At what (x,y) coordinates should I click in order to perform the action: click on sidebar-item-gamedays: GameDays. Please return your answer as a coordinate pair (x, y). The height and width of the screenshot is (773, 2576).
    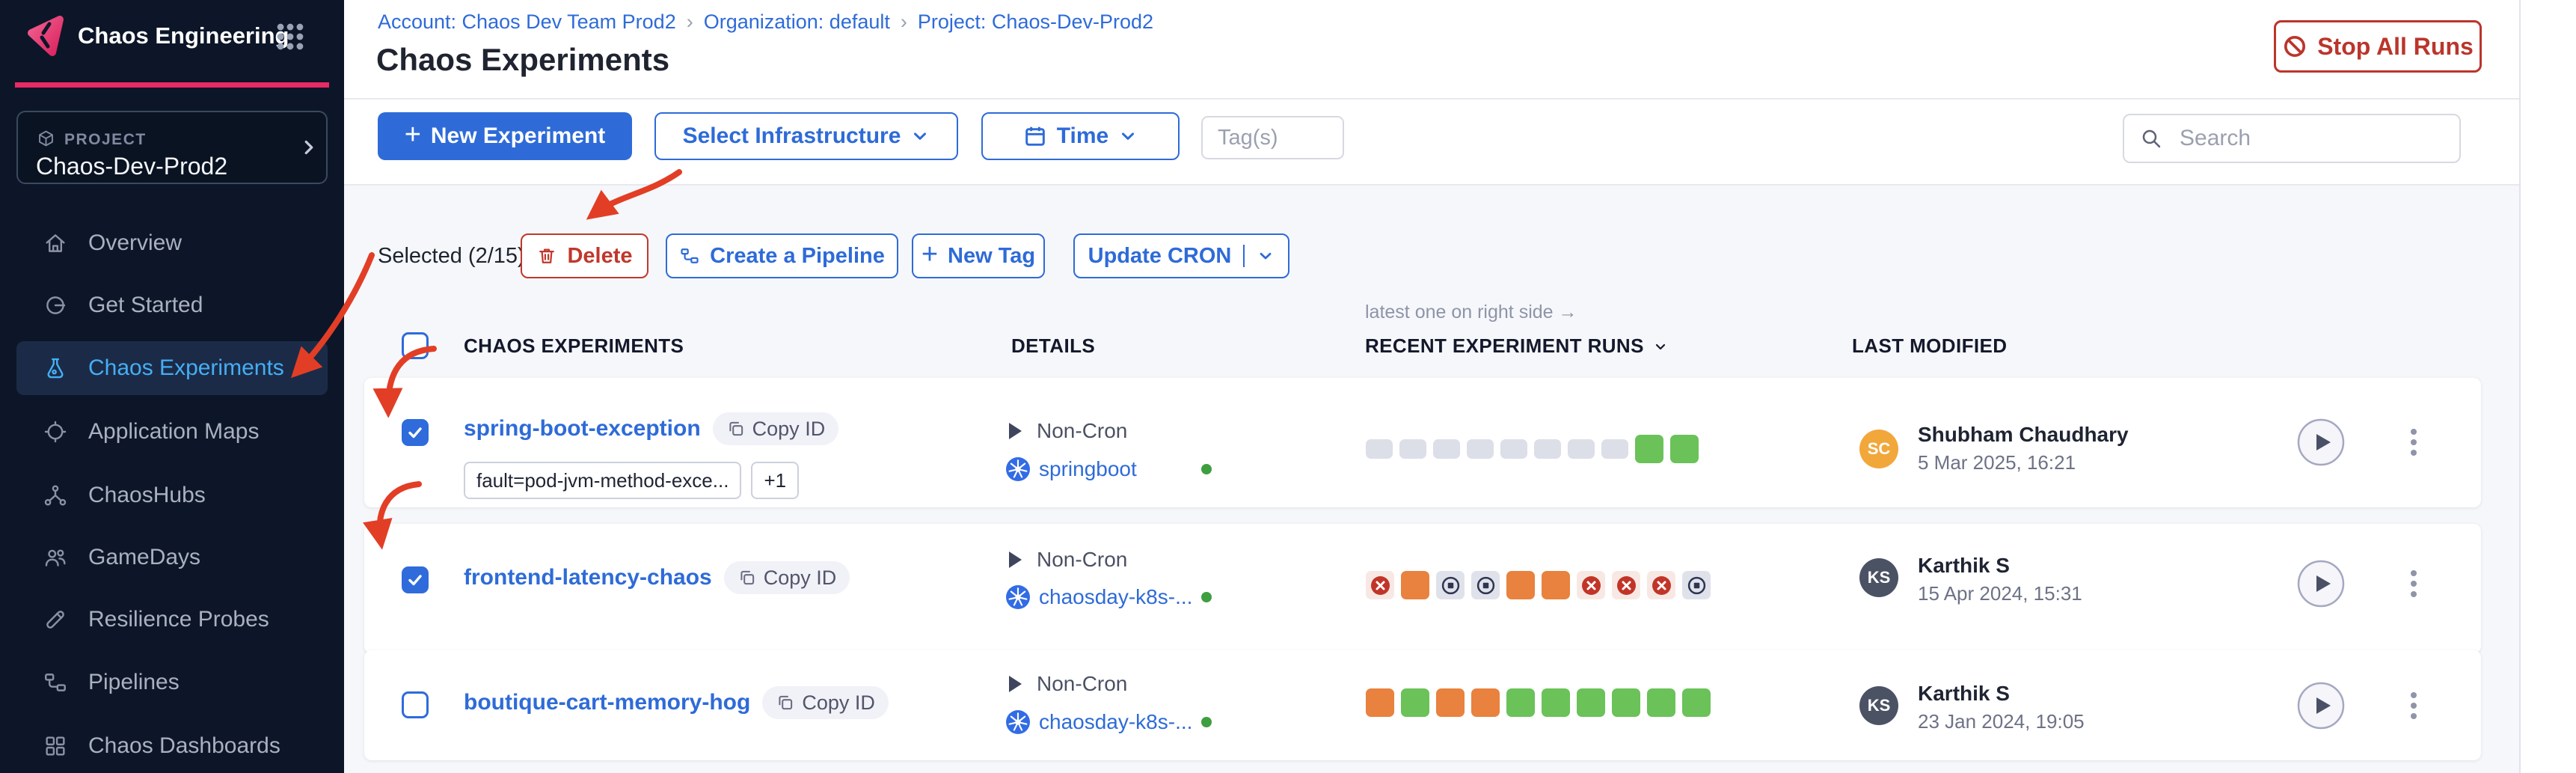
    Looking at the image, I should click on (172, 557).